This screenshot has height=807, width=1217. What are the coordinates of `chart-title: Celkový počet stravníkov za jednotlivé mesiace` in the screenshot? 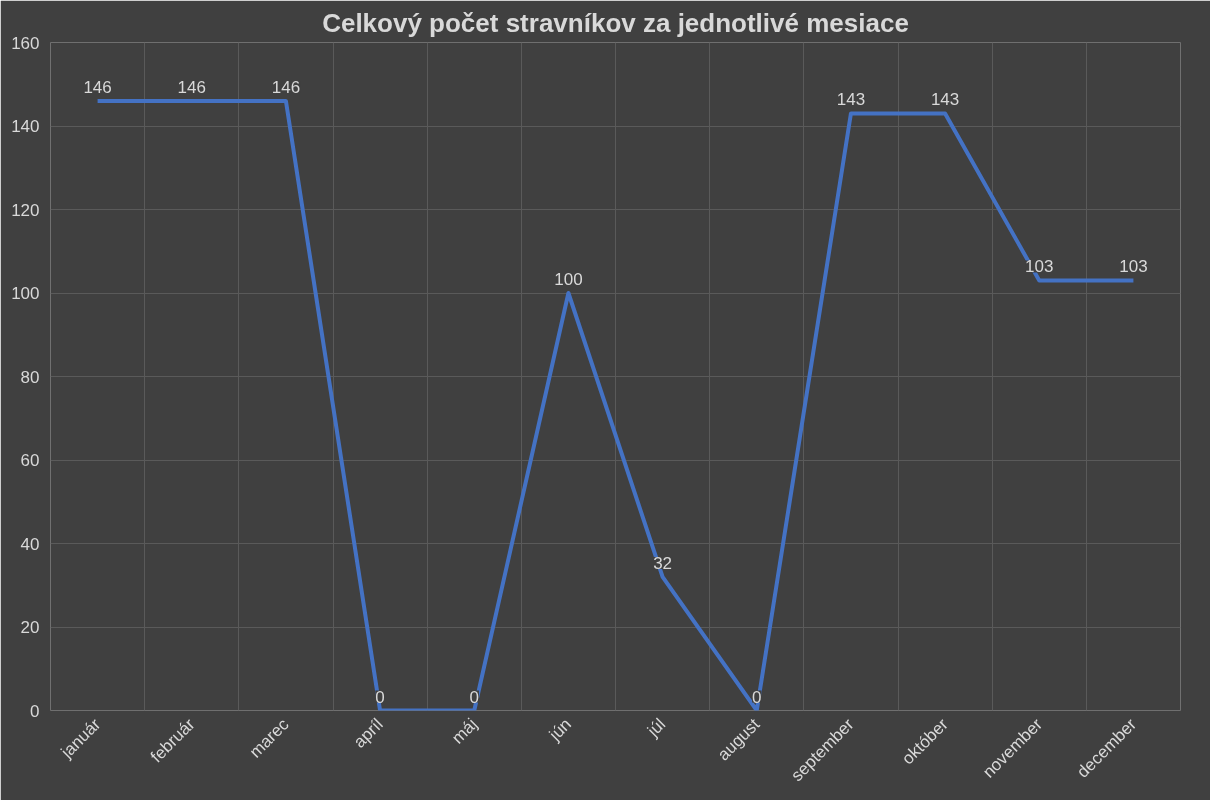 It's located at (615, 22).